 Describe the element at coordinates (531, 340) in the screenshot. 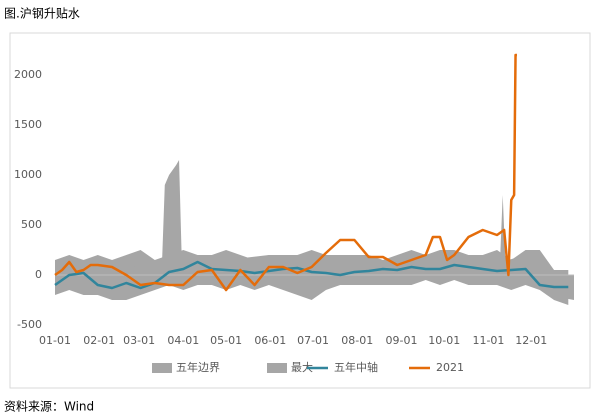

I see `x-tick-label: 12-01` at that location.